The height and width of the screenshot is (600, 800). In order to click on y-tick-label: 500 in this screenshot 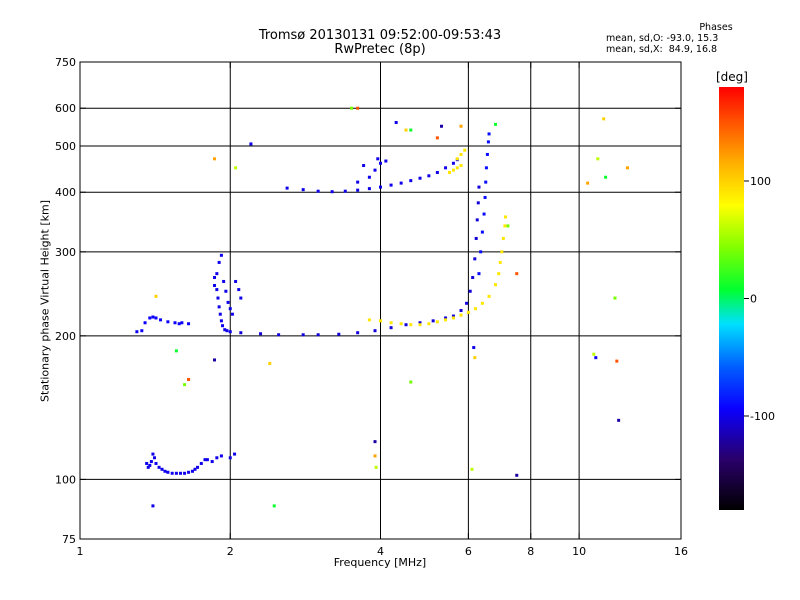, I will do `click(65, 146)`.